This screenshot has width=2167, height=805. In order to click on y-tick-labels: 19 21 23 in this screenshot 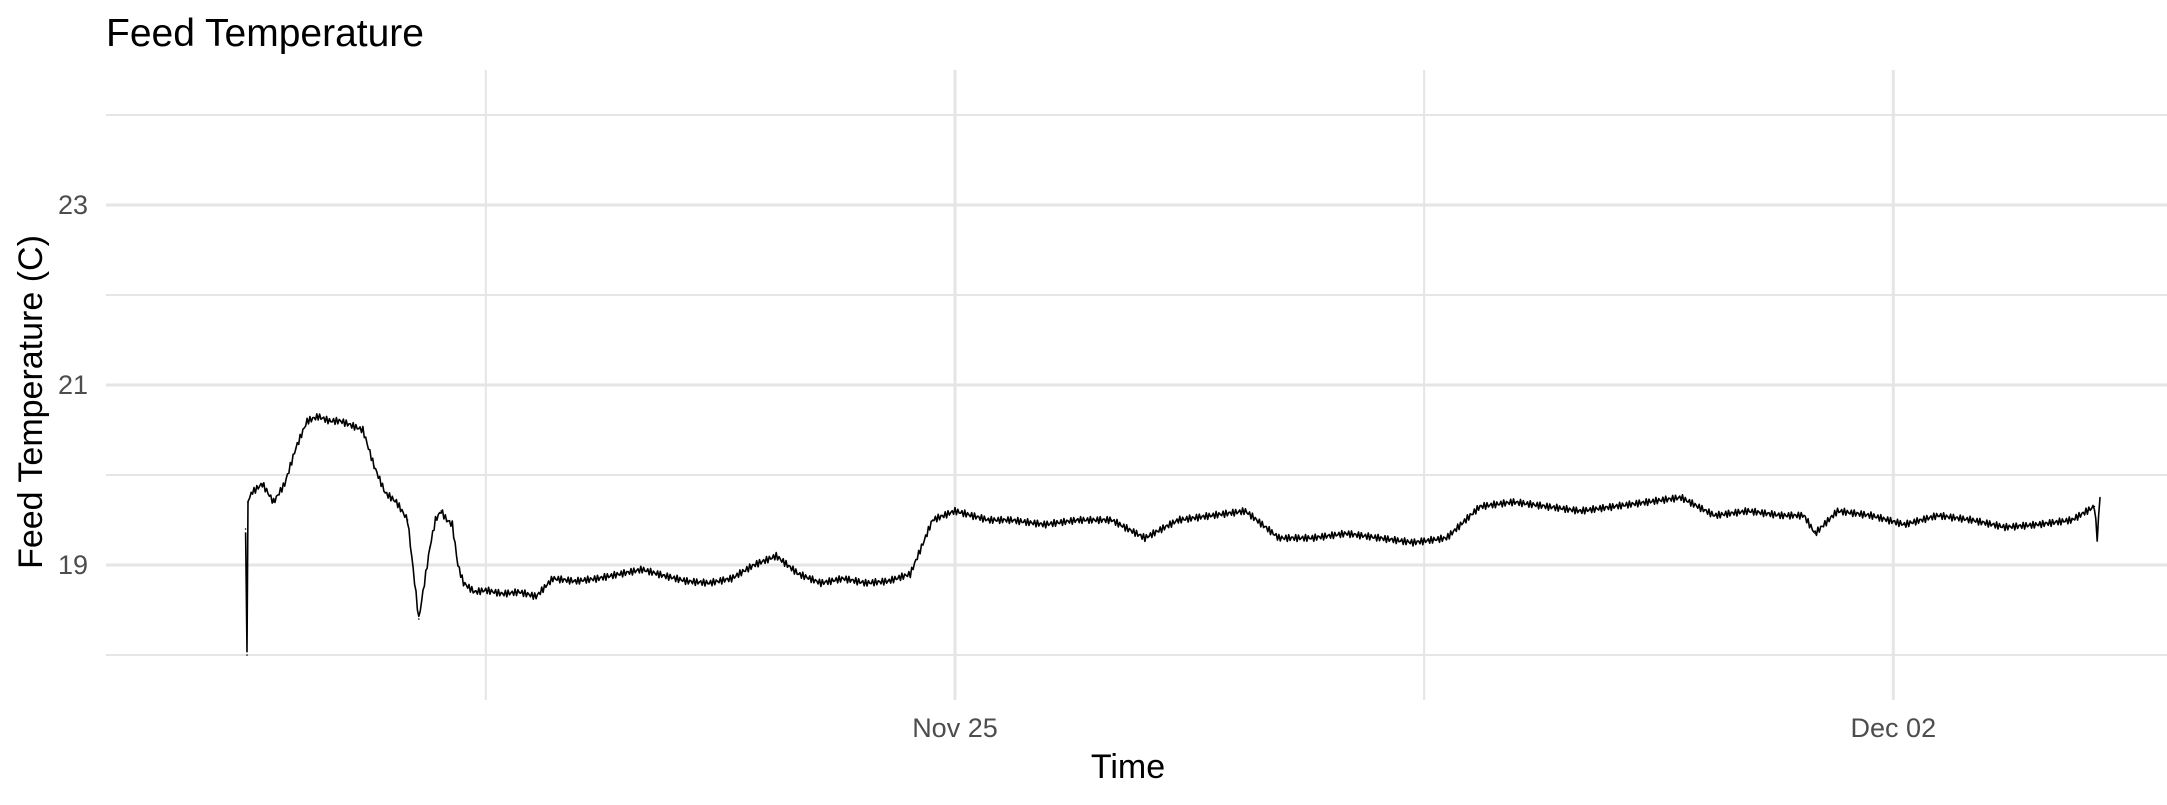, I will do `click(73, 385)`.